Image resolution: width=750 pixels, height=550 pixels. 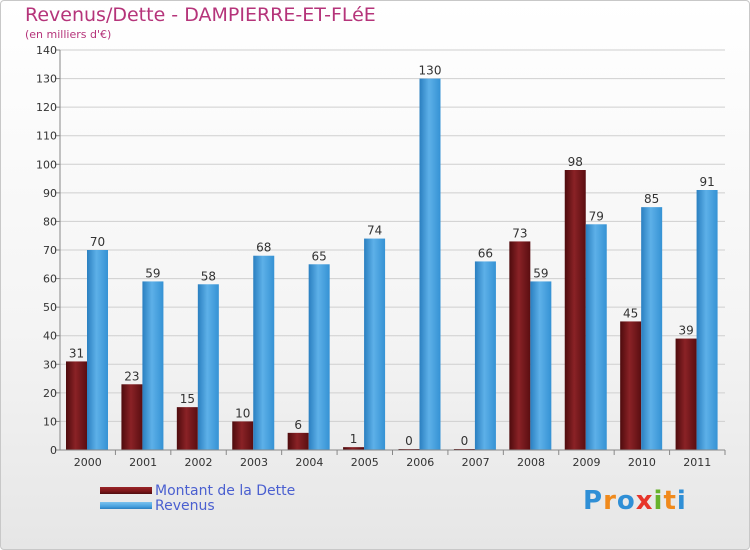 I want to click on x-tick-label: 2004, so click(x=309, y=462).